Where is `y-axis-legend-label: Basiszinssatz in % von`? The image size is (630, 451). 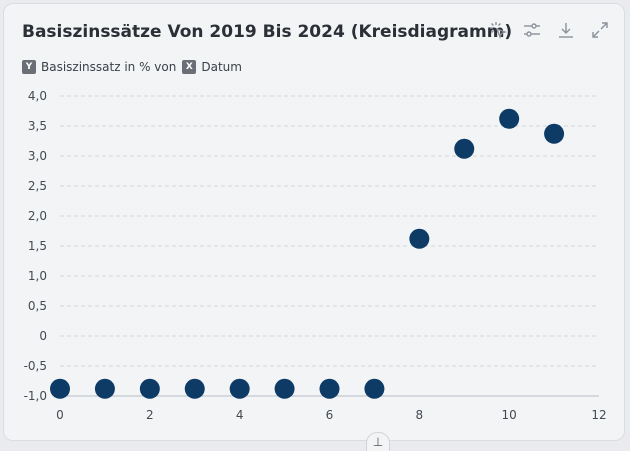 y-axis-legend-label: Basiszinssatz in % von is located at coordinates (109, 67).